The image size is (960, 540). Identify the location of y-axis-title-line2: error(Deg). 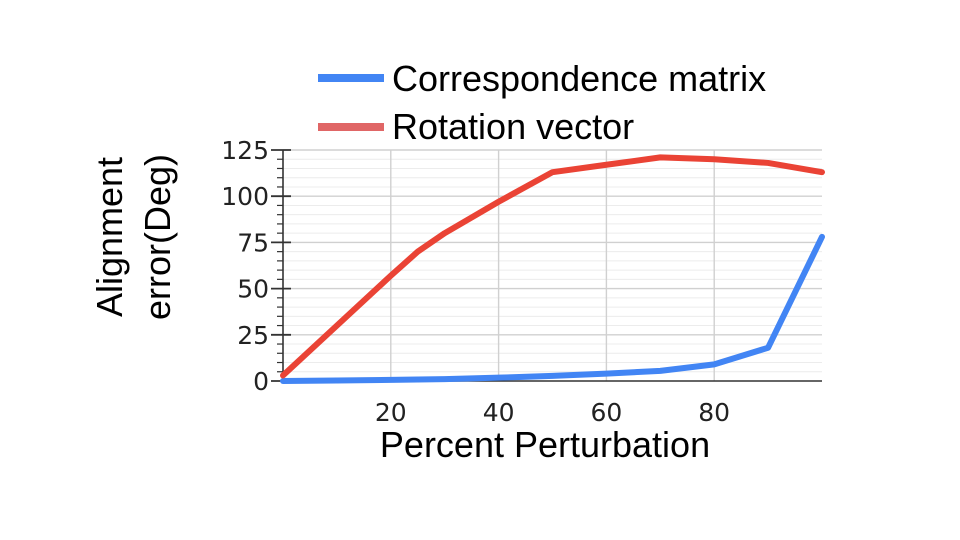
(157, 237).